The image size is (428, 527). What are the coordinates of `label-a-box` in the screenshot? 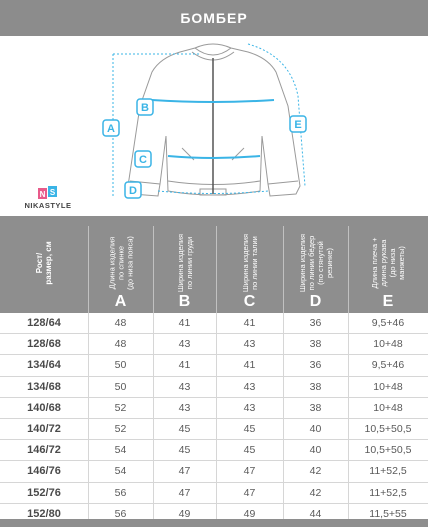 It's located at (111, 128).